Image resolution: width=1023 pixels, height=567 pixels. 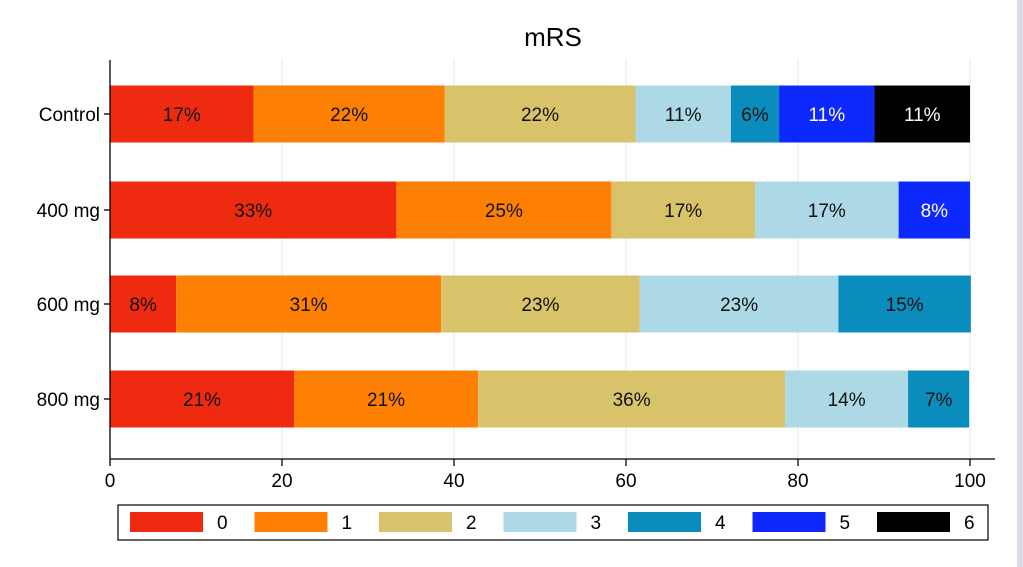 I want to click on x-tick-label: 0, so click(x=110, y=481).